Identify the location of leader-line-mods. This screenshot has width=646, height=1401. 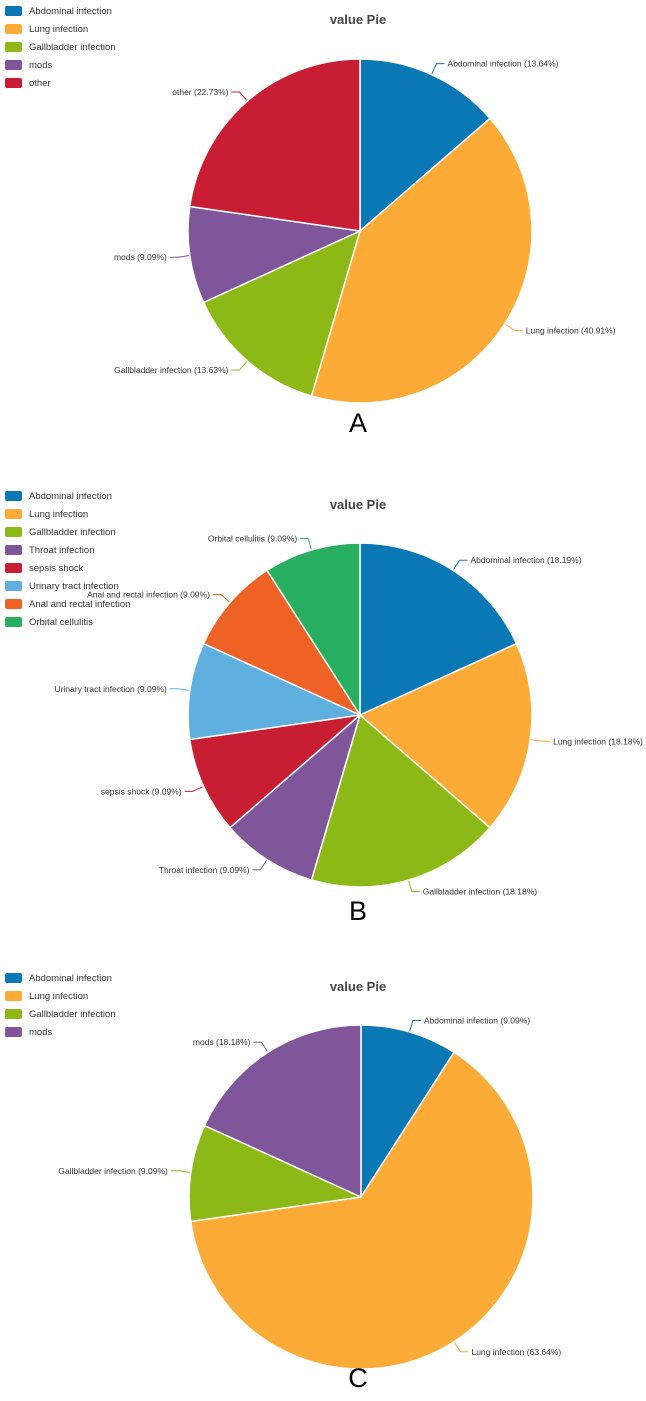
(260, 1046).